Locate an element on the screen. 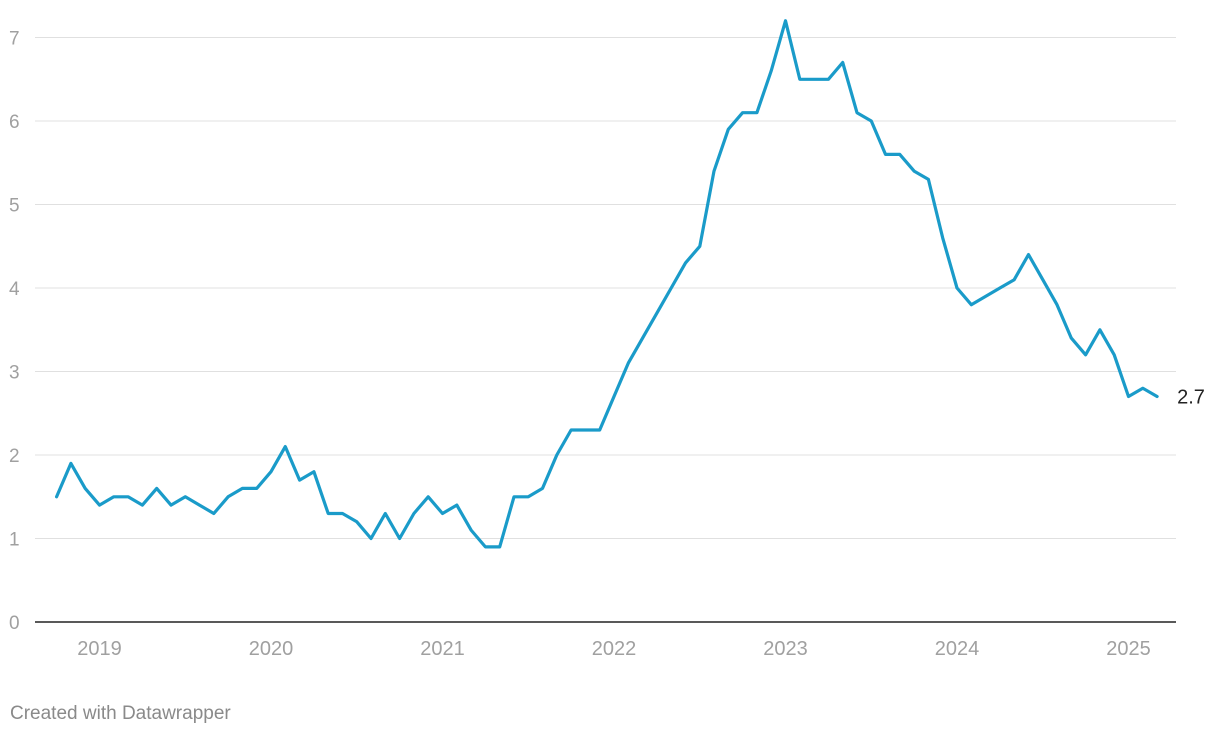 This screenshot has height=738, width=1220. x-tick-label: 2022 is located at coordinates (614, 649).